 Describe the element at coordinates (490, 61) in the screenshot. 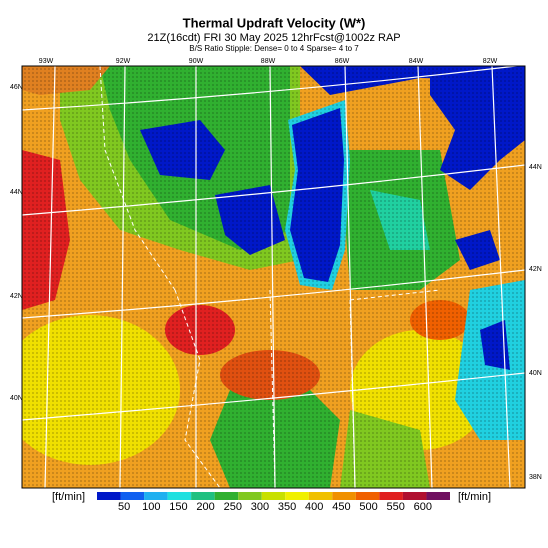

I see `lon-label: 82W` at that location.